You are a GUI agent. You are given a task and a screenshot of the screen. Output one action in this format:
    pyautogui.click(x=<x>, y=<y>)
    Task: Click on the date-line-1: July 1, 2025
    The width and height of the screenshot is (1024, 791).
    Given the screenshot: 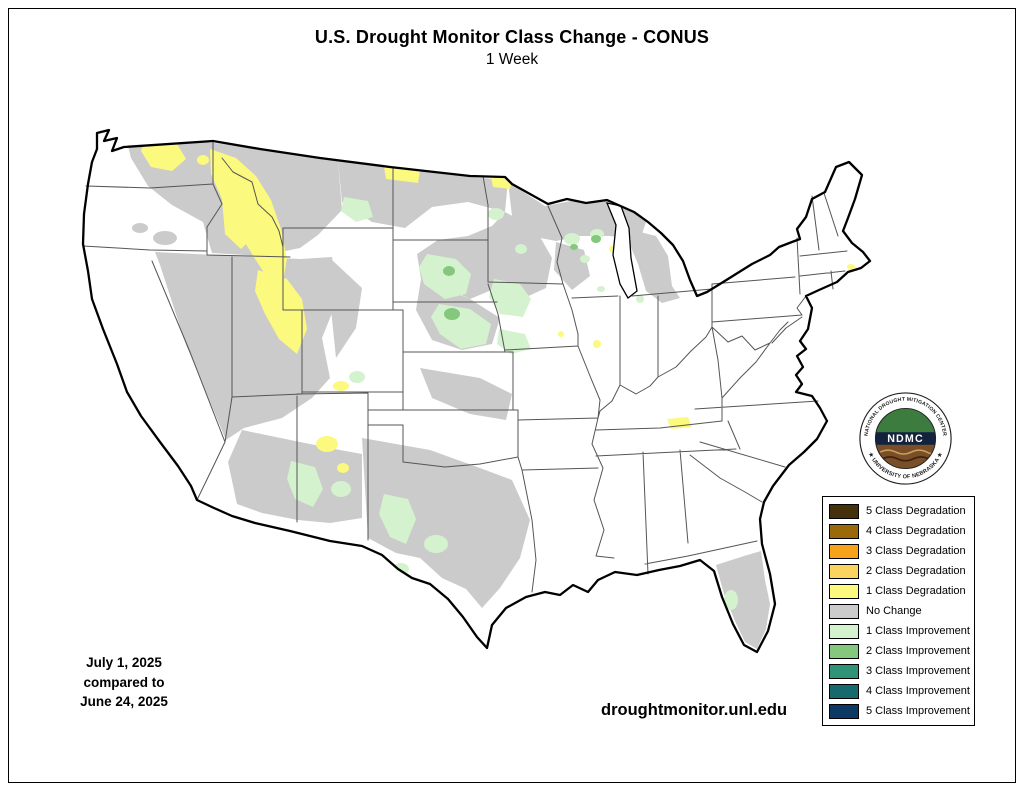 What is the action you would take?
    pyautogui.click(x=124, y=662)
    